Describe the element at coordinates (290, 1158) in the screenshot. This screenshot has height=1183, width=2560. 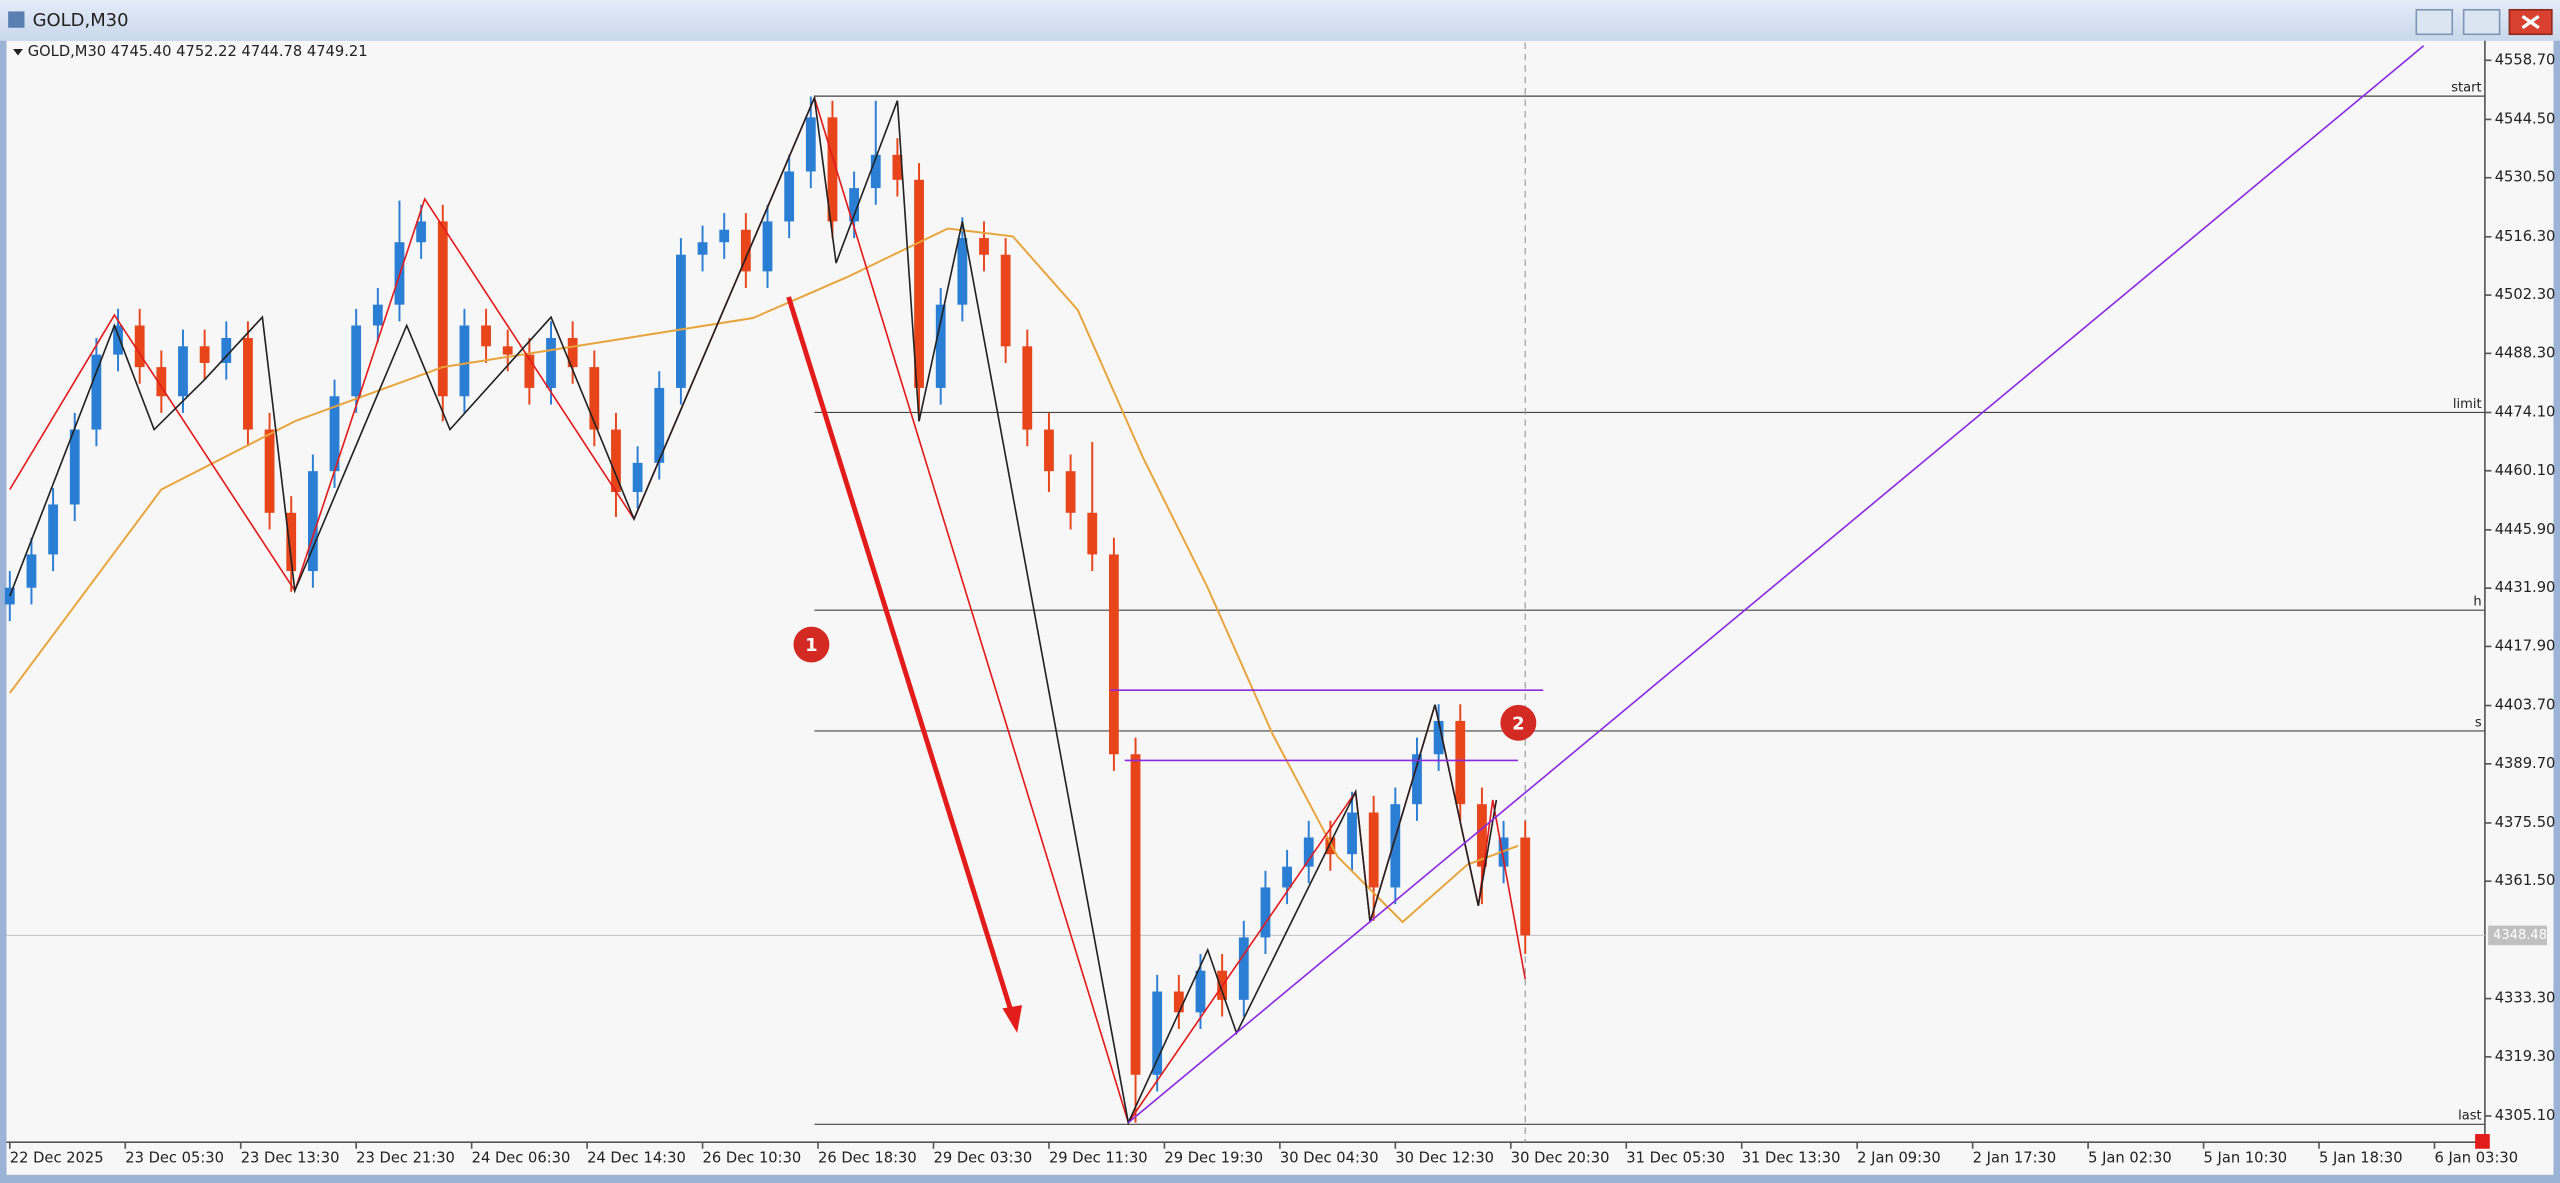
I see `x-tick-label: 23 Dec 13:30` at that location.